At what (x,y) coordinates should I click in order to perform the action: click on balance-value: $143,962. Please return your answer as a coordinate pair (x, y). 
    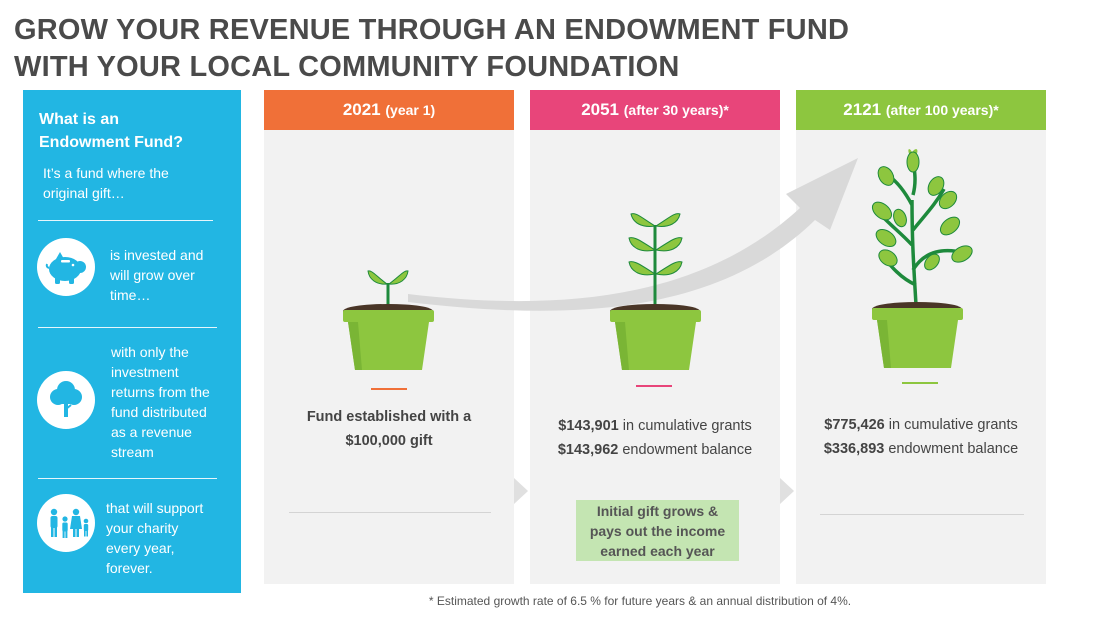
    Looking at the image, I should click on (588, 450).